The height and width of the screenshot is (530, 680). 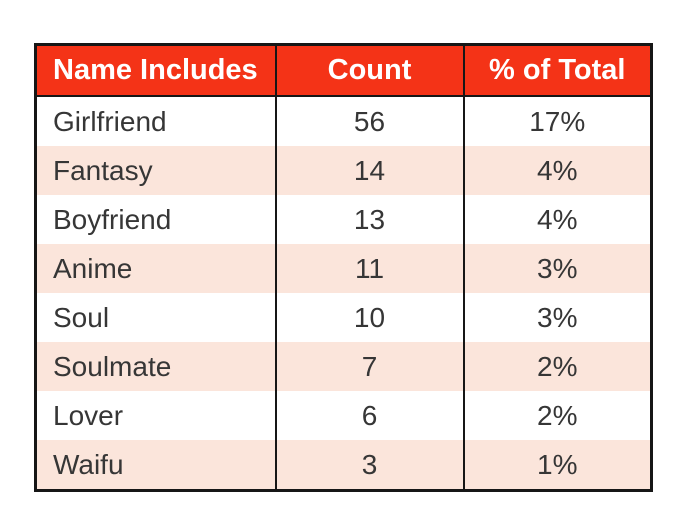 What do you see at coordinates (369, 465) in the screenshot?
I see `cell-count: 3` at bounding box center [369, 465].